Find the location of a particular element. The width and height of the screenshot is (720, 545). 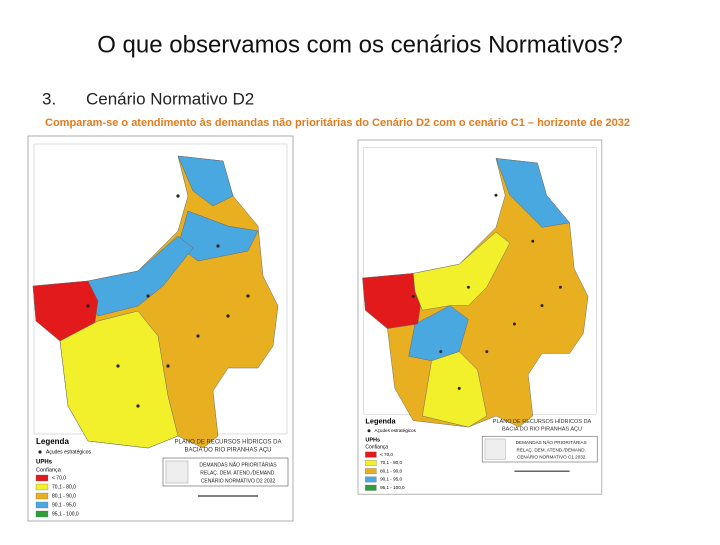

item-number: 3. is located at coordinates (49, 98).